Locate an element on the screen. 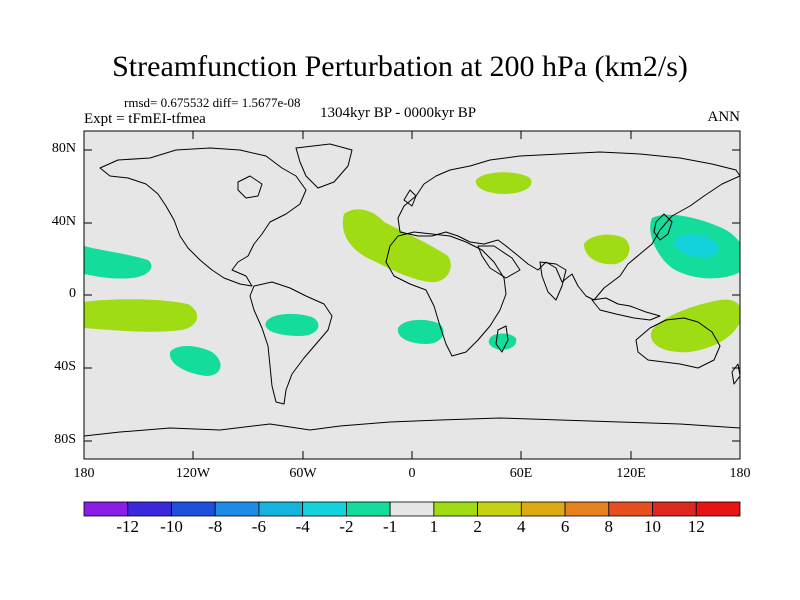  stats-text: rmsd= 0.675532 diff= 1.5677e-08 is located at coordinates (212, 102).